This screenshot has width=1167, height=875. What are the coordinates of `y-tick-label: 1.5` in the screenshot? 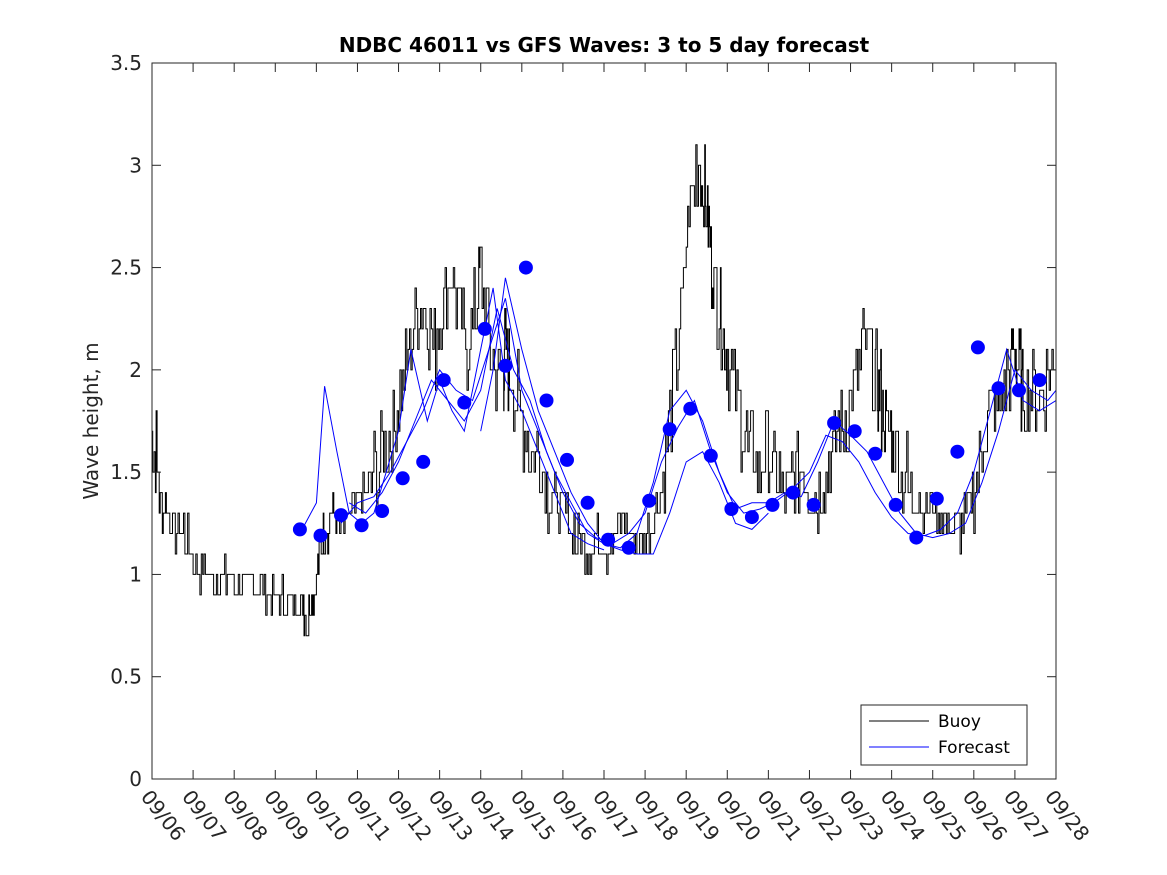 It's located at (126, 472).